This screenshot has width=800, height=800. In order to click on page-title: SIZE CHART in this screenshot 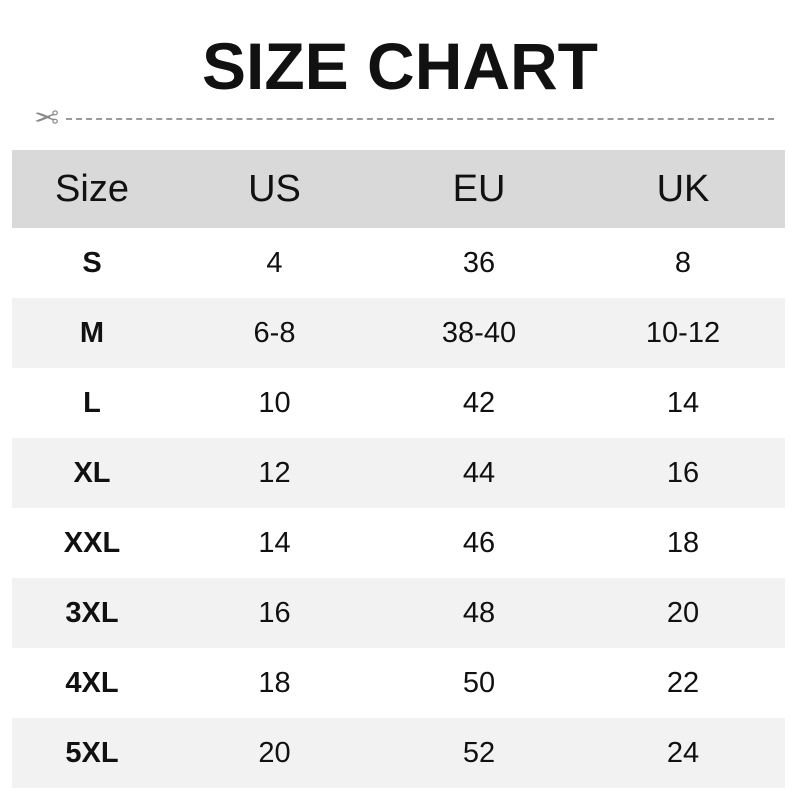, I will do `click(400, 66)`.